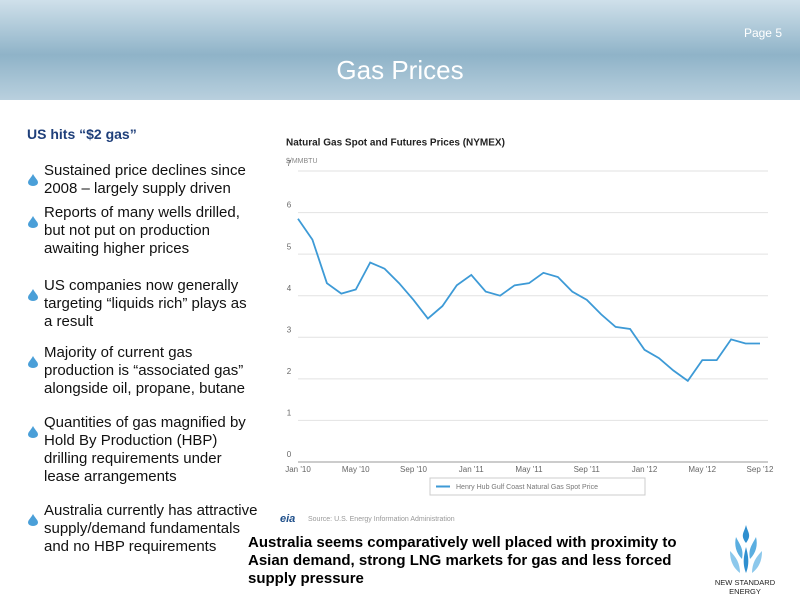  Describe the element at coordinates (289, 163) in the screenshot. I see `y-tick-label: 7` at that location.